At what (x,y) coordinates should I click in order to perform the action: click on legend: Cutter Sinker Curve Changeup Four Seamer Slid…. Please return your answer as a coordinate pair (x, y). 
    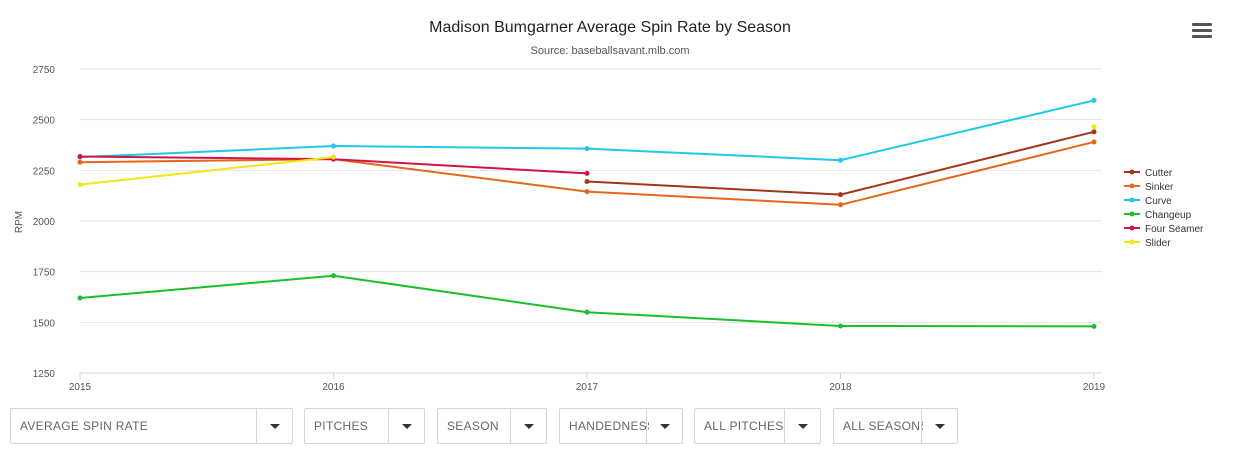
    Looking at the image, I should click on (1164, 208).